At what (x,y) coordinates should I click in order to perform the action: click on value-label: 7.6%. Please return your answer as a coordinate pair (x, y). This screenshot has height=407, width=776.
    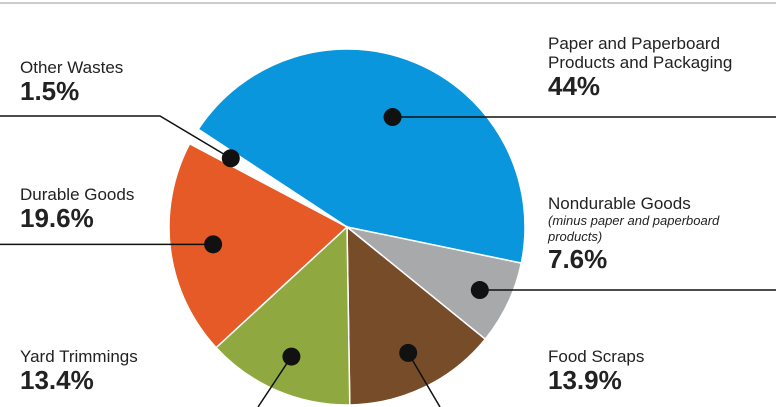
    Looking at the image, I should click on (578, 259).